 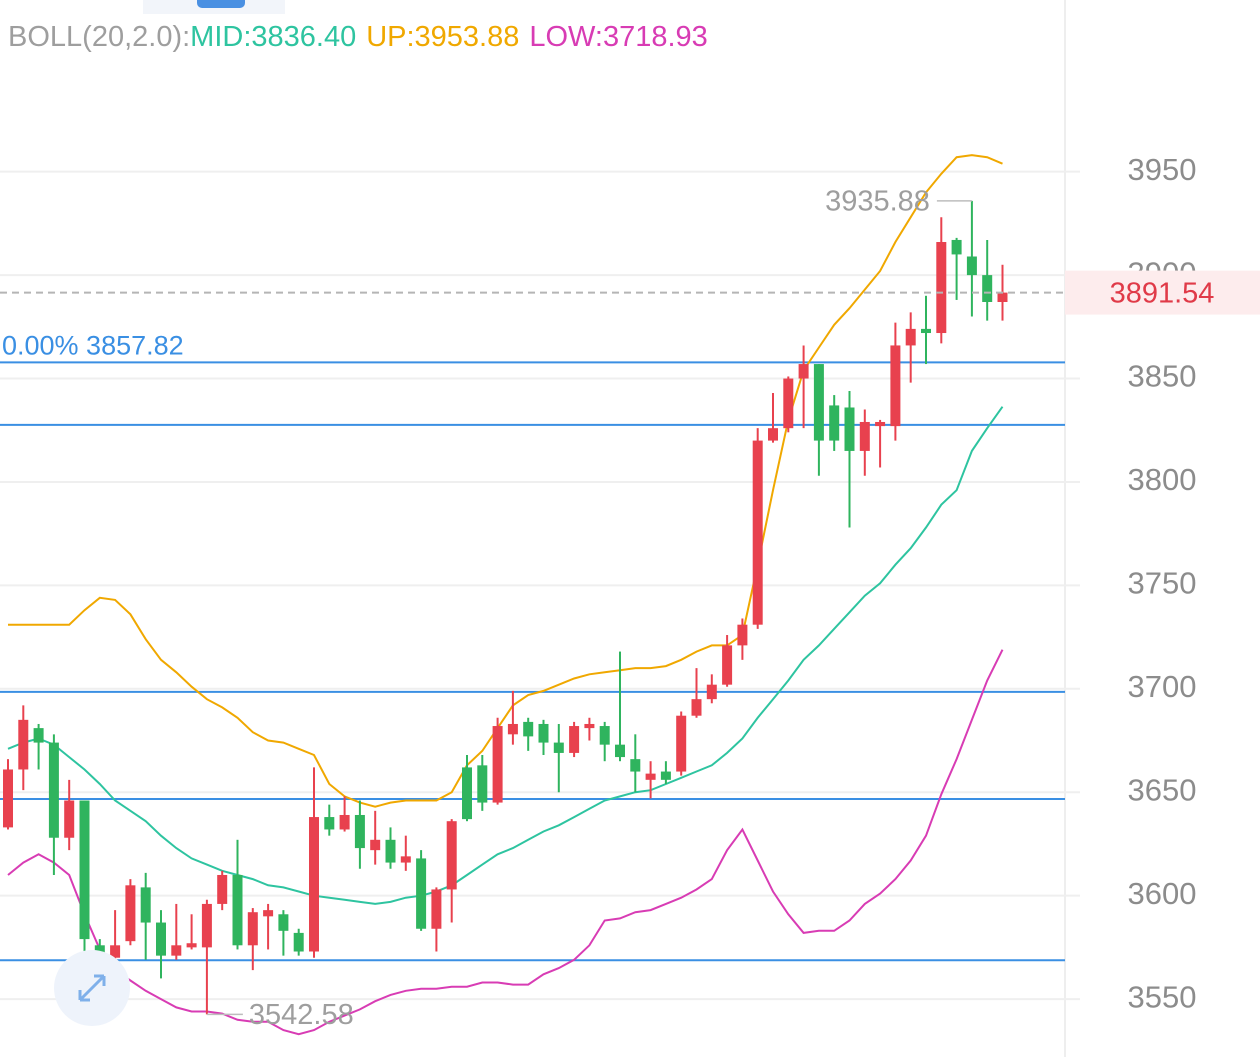 What do you see at coordinates (1162, 169) in the screenshot?
I see `y-tick-label: 3950` at bounding box center [1162, 169].